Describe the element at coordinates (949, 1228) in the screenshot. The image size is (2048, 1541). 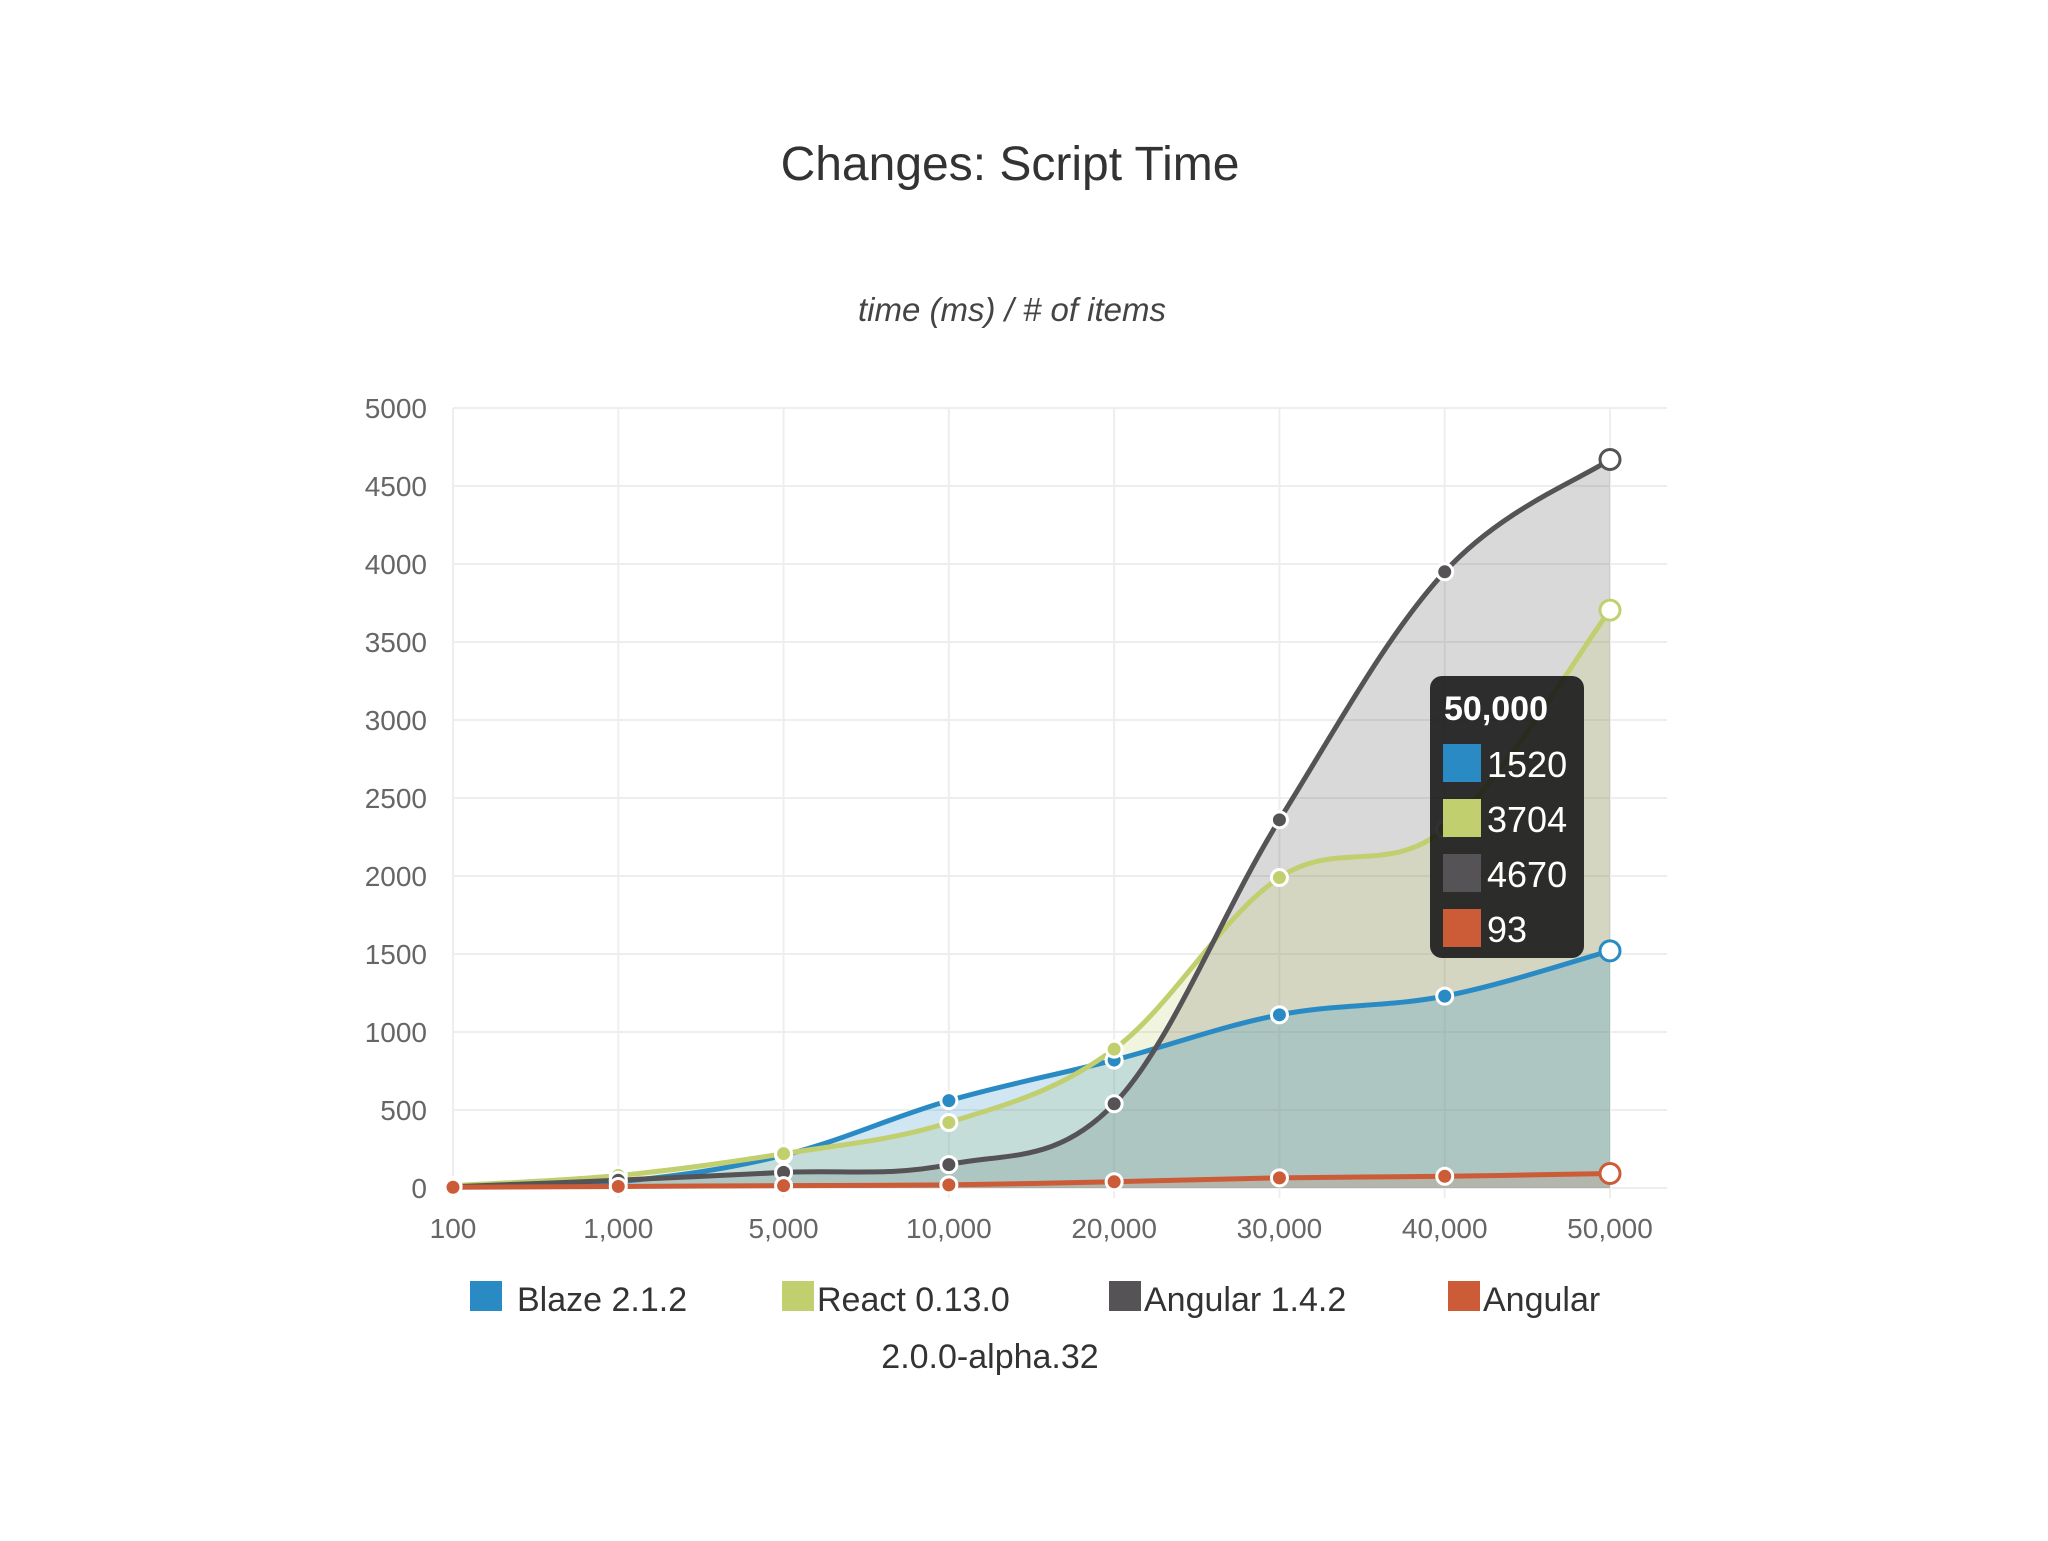
I see `x-tick-label: 10,000` at that location.